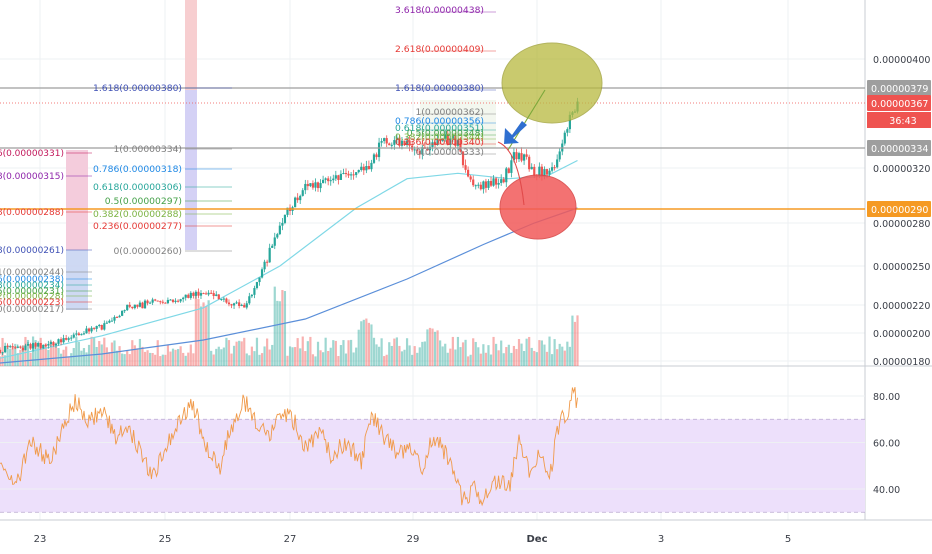  Describe the element at coordinates (32, 303) in the screenshot. I see `fib-left-label: 36(0.00000223)` at that location.